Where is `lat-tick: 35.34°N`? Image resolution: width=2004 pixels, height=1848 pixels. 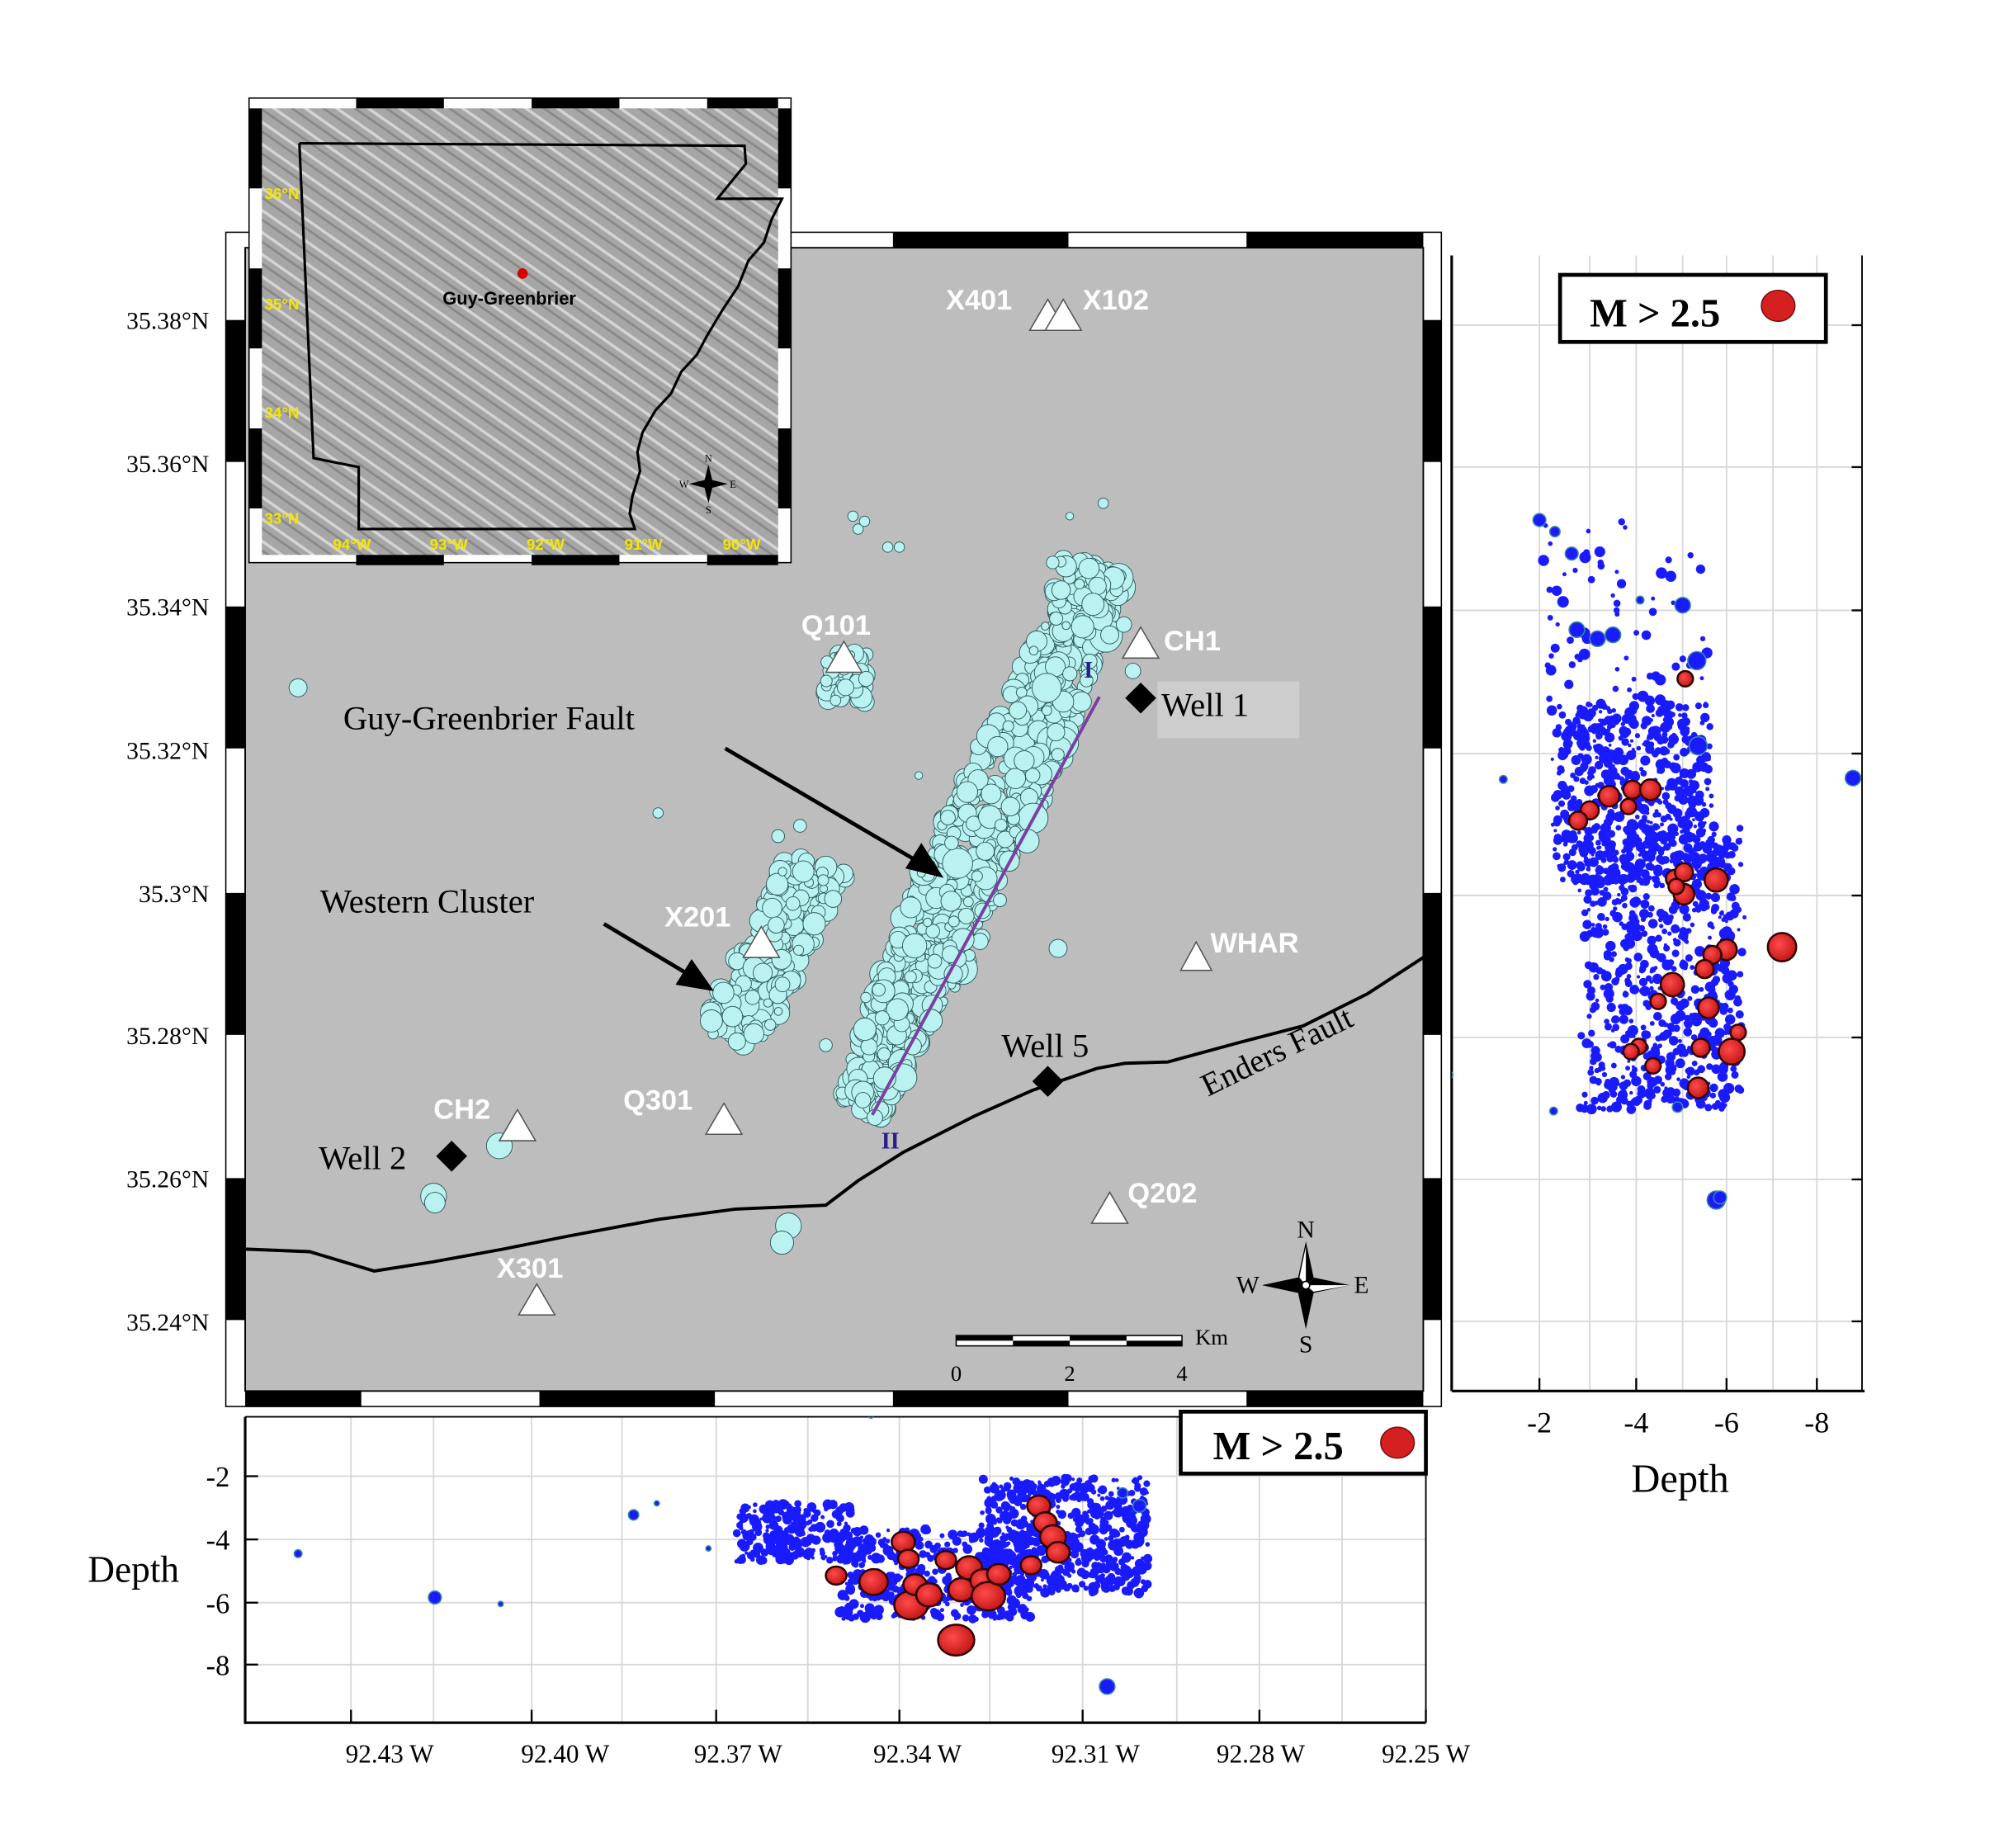 lat-tick: 35.34°N is located at coordinates (167, 608).